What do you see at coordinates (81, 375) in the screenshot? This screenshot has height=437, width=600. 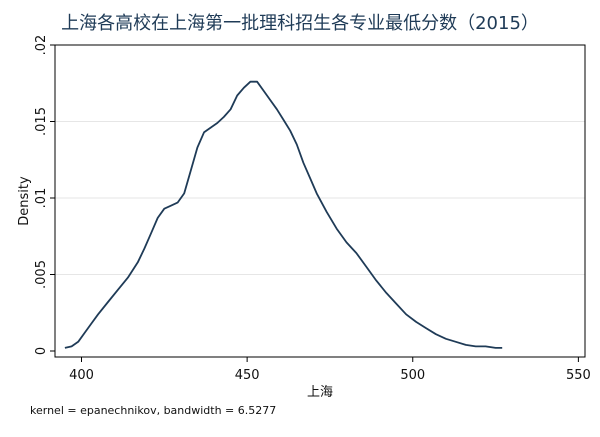 I see `x-tick-label: 400` at bounding box center [81, 375].